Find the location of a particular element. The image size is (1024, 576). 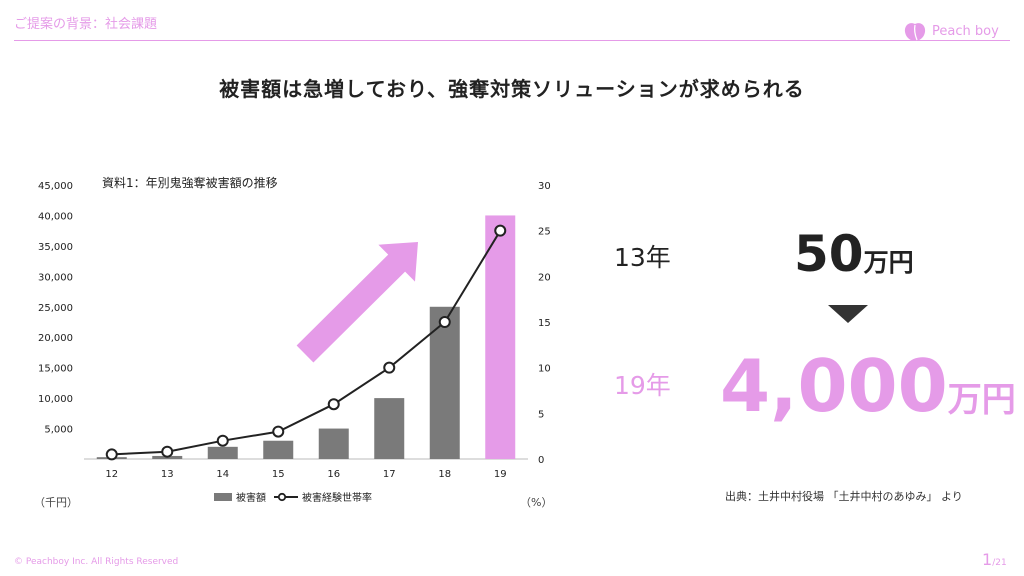

legend-item-damage: 被害額 is located at coordinates (240, 496).